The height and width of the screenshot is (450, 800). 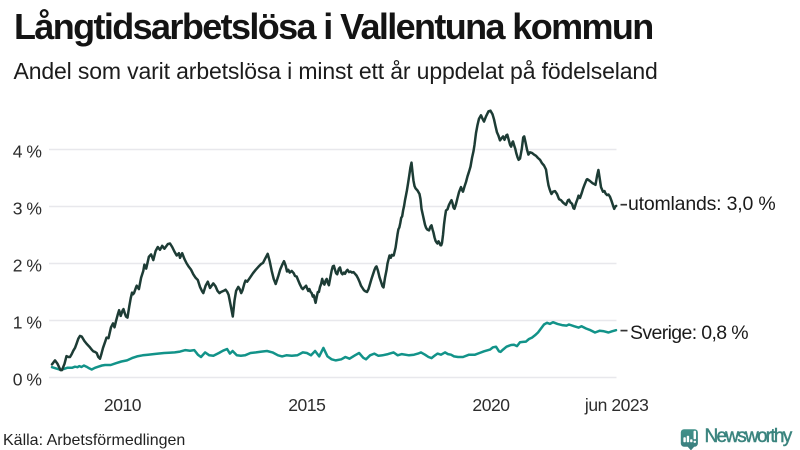 I want to click on svg-text: 1 %, so click(x=27, y=323).